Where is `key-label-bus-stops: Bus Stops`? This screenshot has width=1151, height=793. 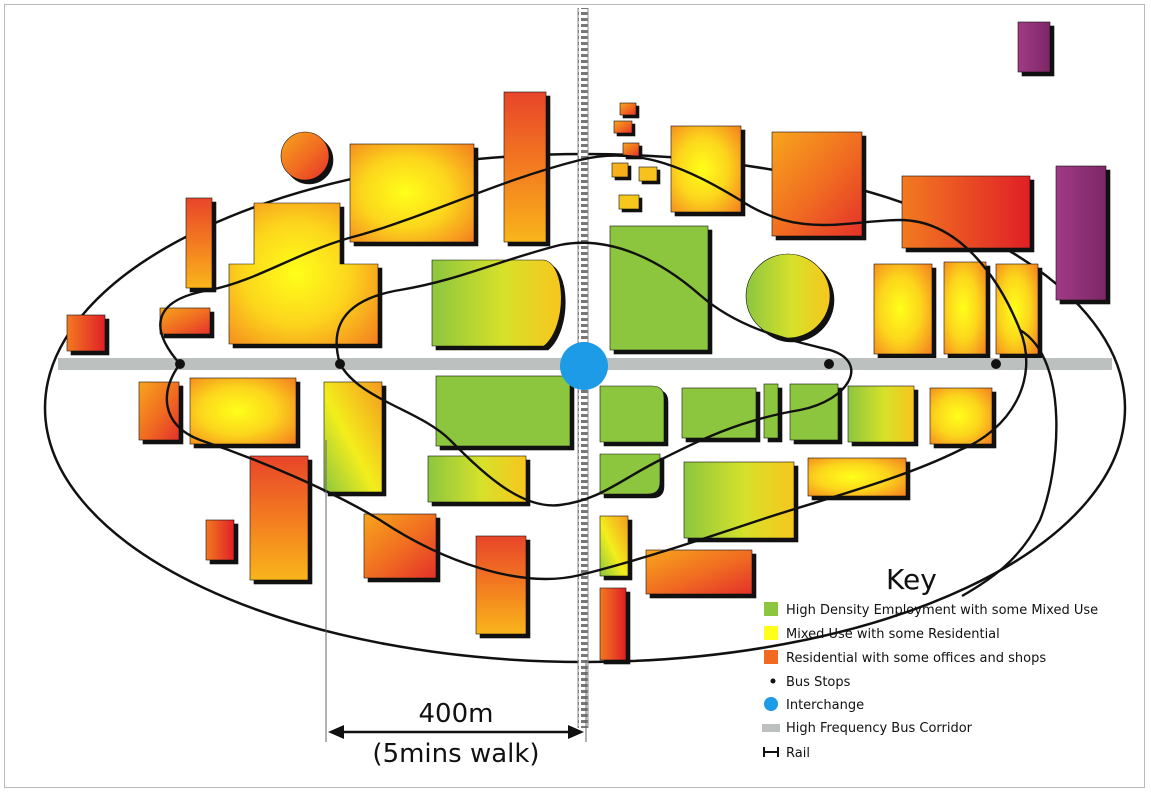 key-label-bus-stops: Bus Stops is located at coordinates (818, 682).